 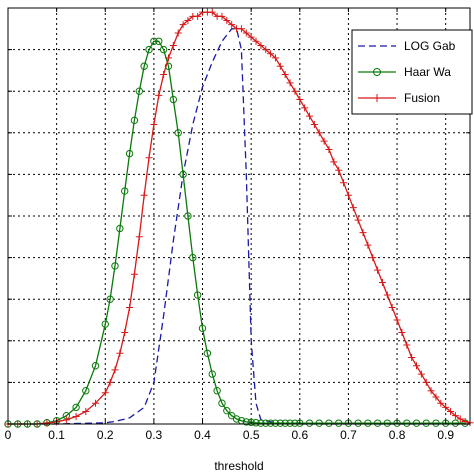 I want to click on legend: LOG Gab Haar Wa Fusion, so click(x=412, y=72).